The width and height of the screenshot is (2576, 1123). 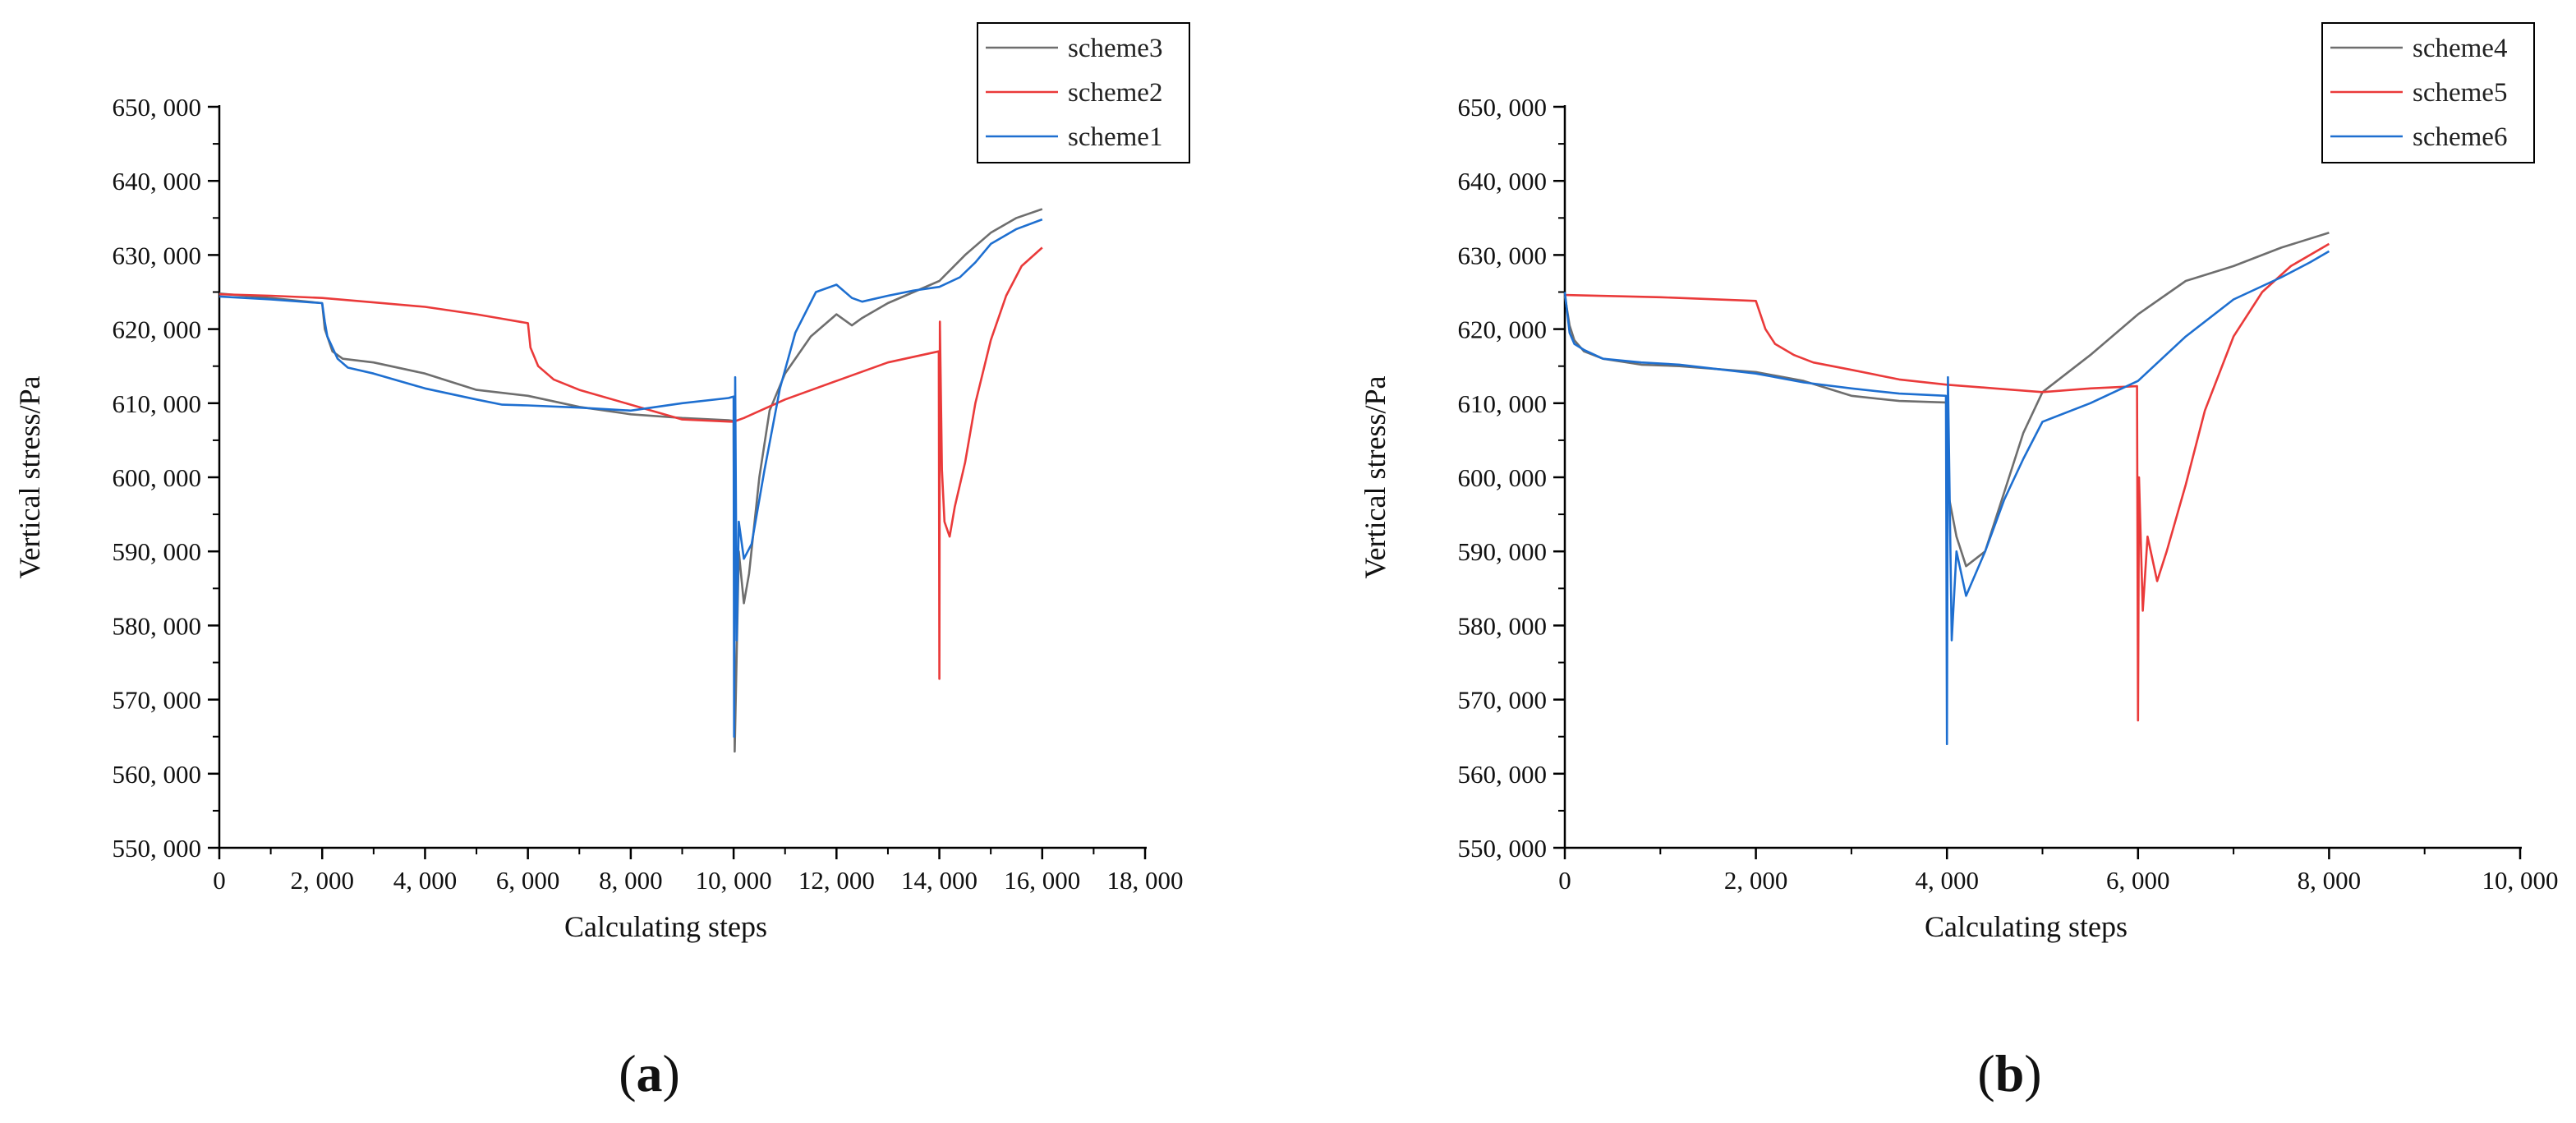 What do you see at coordinates (157, 108) in the screenshot?
I see `chart-a-y-tick-label: 650, 000` at bounding box center [157, 108].